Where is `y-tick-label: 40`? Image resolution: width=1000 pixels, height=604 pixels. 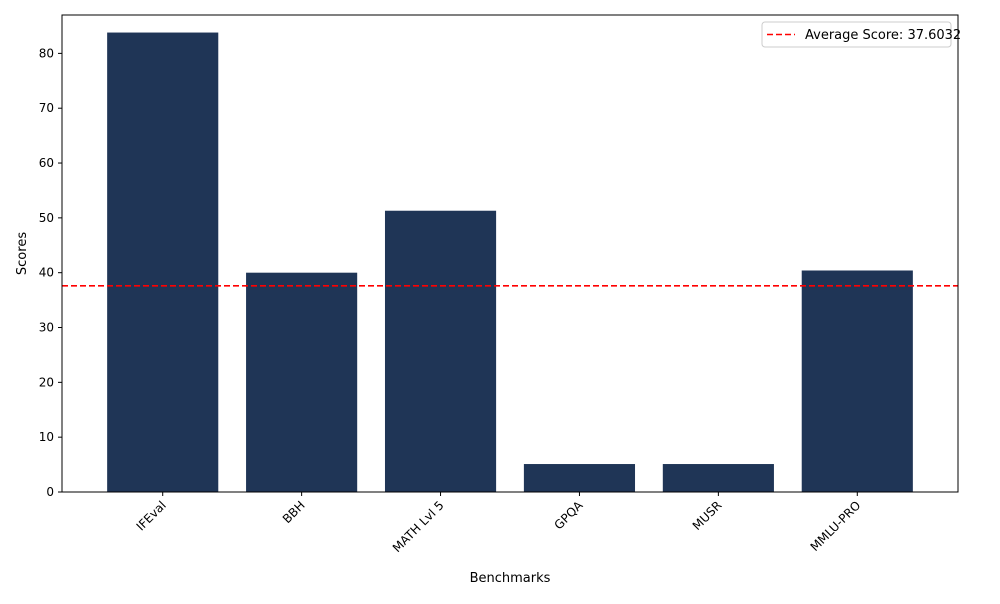 y-tick-label: 40 is located at coordinates (46, 273).